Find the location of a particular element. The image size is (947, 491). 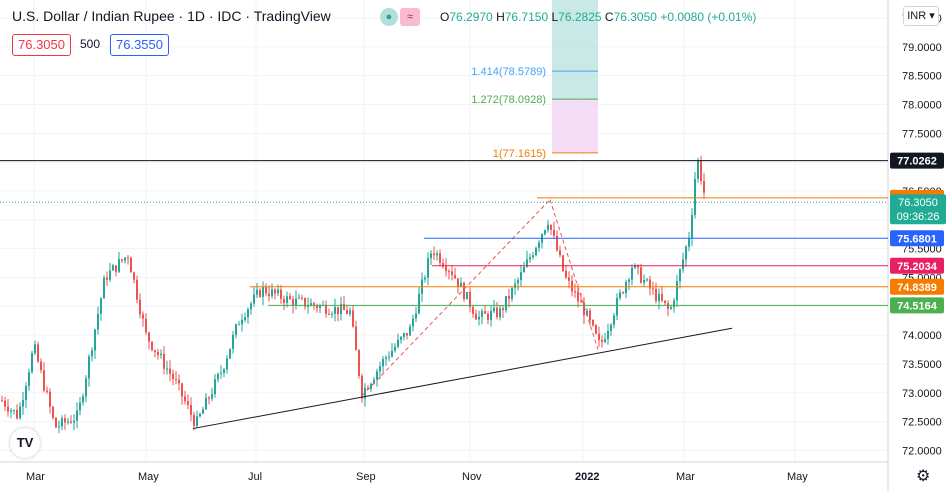

level-price-label: 74.8389 is located at coordinates (917, 288).